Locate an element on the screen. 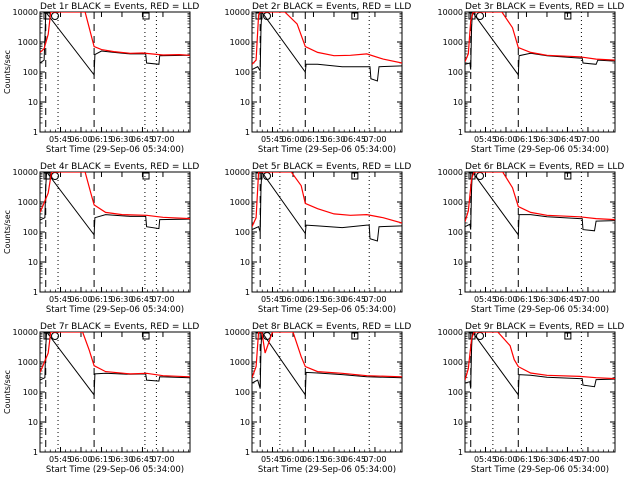 This screenshot has height=480, width=640. panel-title: Det 8r BLACK = Events, RED = LLD is located at coordinates (331, 327).